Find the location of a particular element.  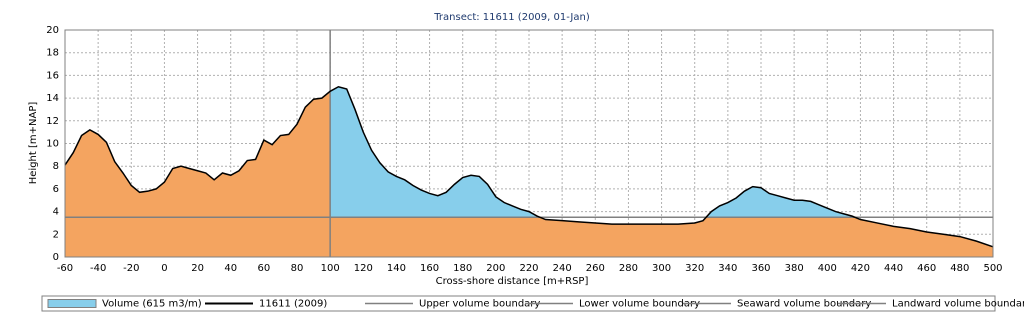

legend-label: Upper volume boundary is located at coordinates (479, 304).